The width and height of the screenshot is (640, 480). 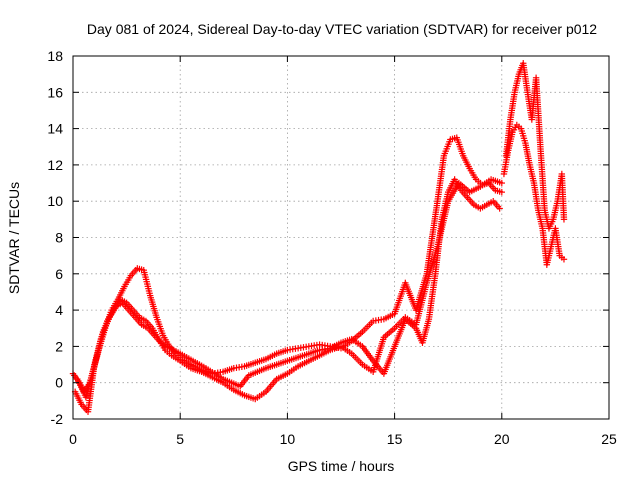 I want to click on x-axis-tick-labels: 0 5 10 15 20 25, so click(x=343, y=439).